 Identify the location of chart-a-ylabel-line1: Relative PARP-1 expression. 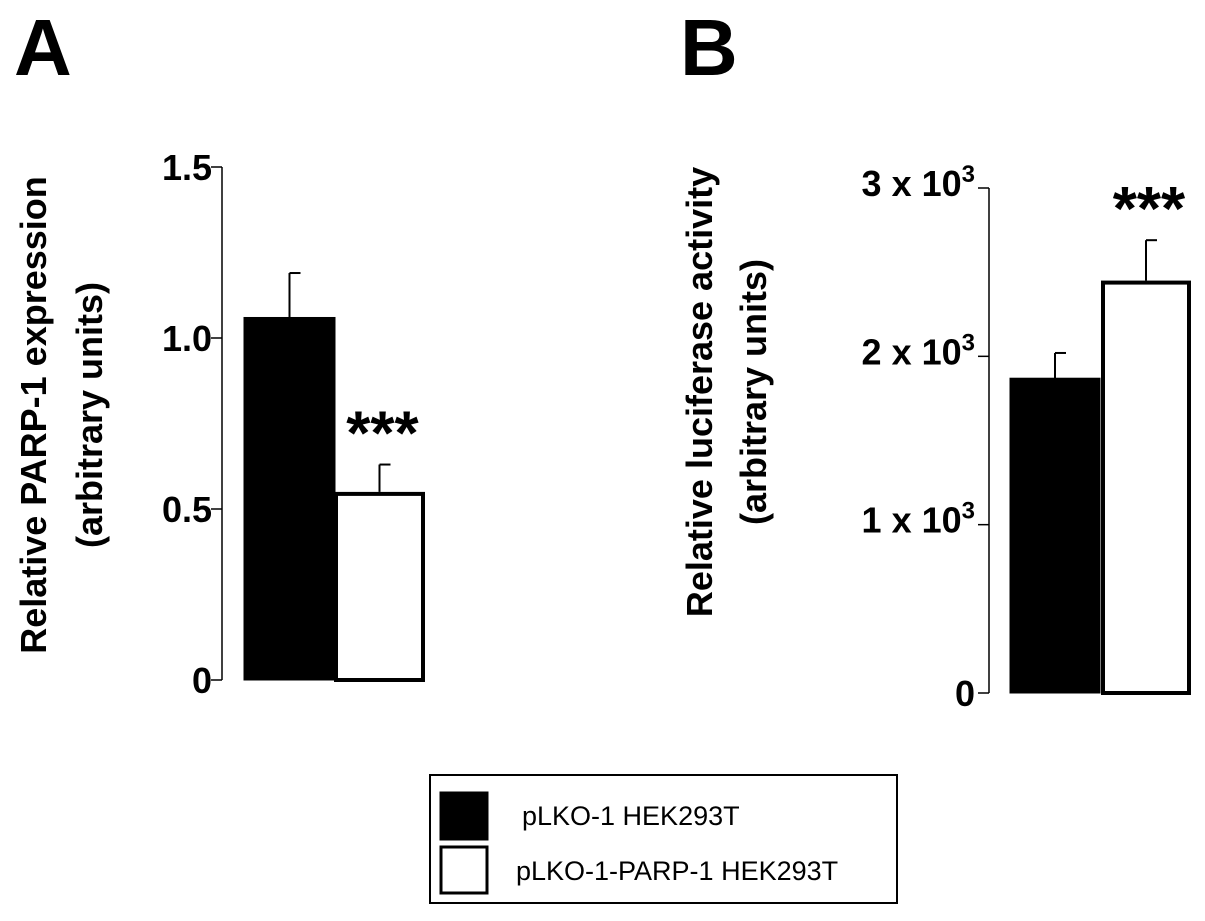
(33, 415).